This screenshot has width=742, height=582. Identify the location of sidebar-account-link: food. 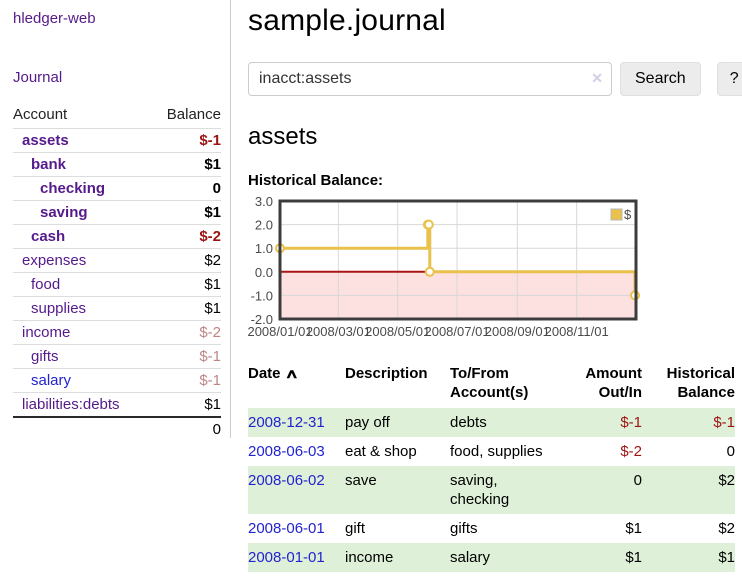
(46, 284).